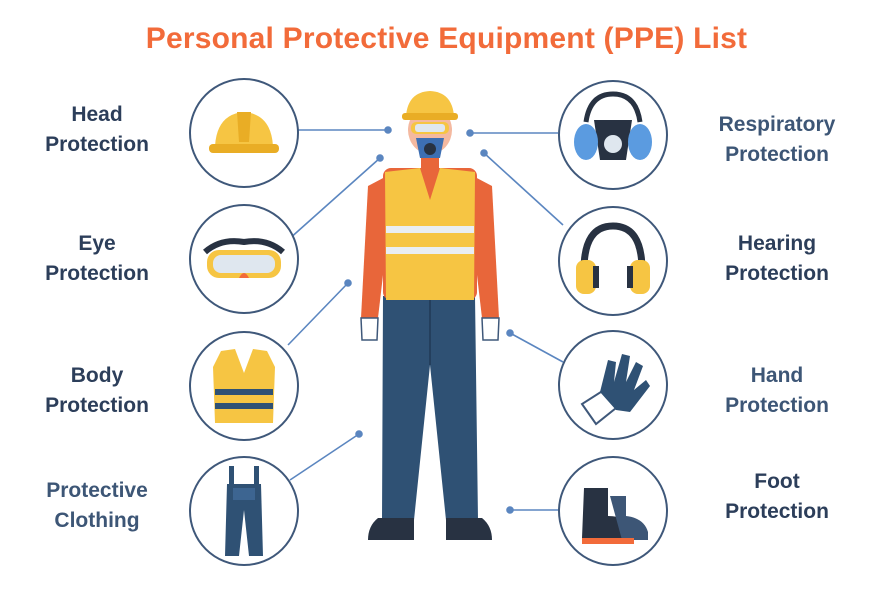 The image size is (893, 599). I want to click on label-body-protection: Body Protection, so click(97, 390).